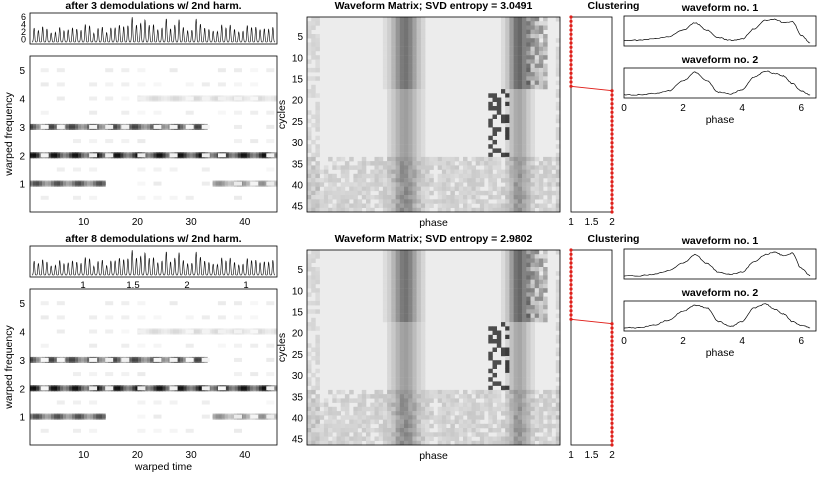 Image resolution: width=830 pixels, height=479 pixels. What do you see at coordinates (192, 222) in the screenshot?
I see `spectrogram-xtick: 30` at bounding box center [192, 222].